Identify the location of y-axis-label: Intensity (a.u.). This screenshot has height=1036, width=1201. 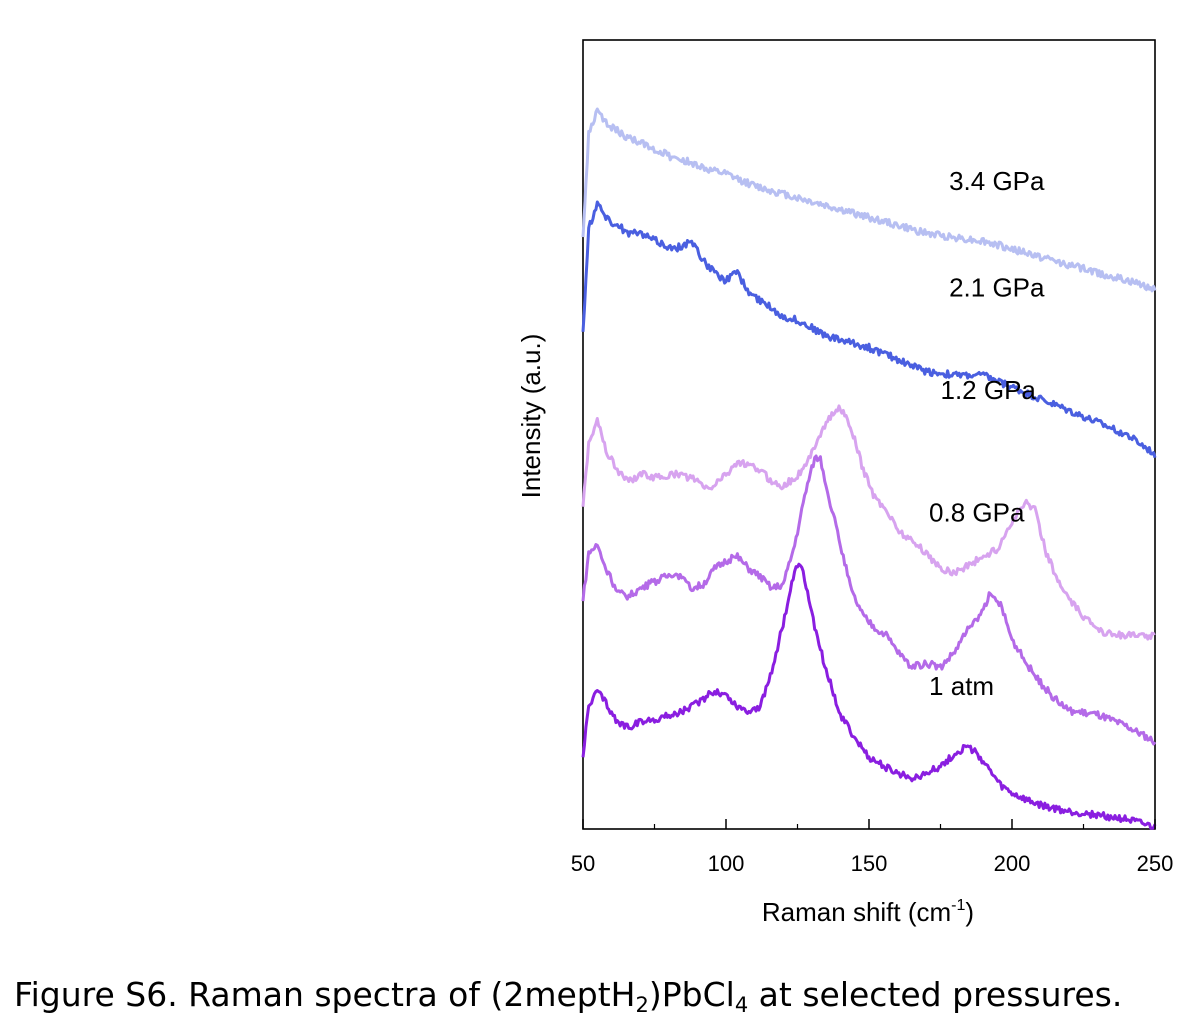
(531, 416).